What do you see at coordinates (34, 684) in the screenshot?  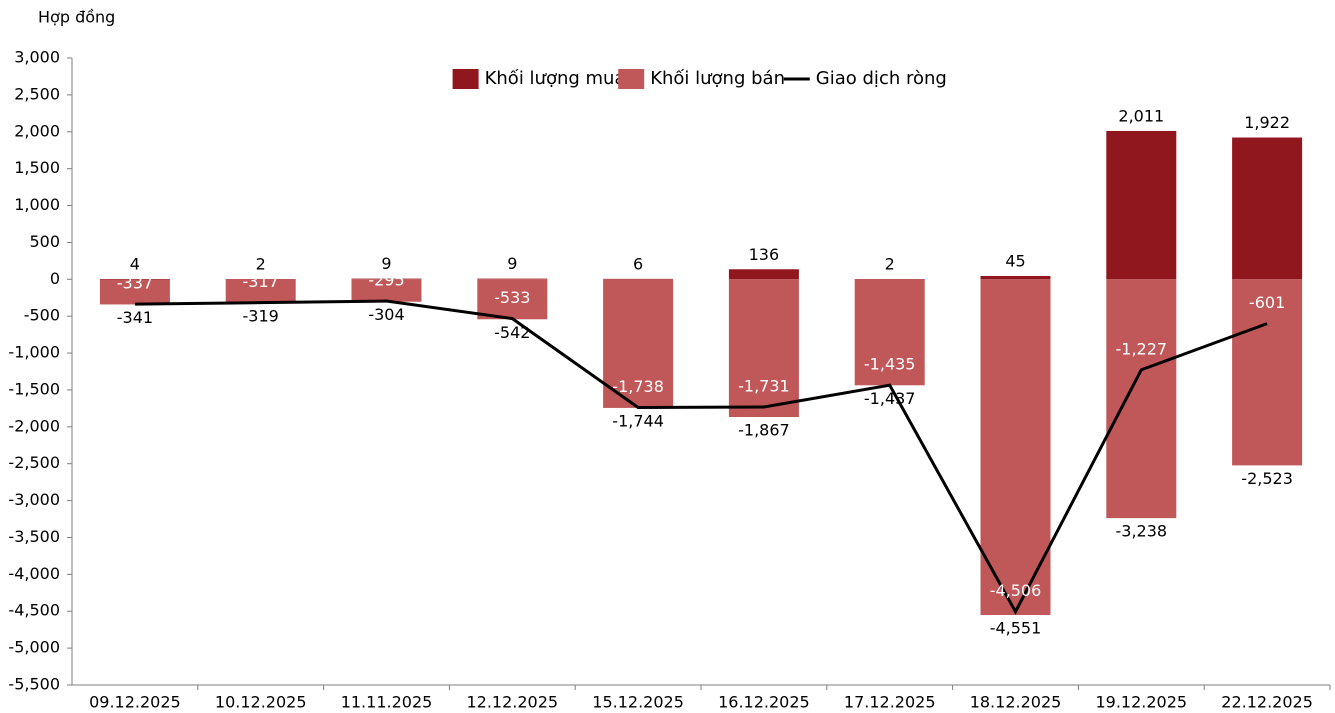 I see `y-tick-label: -5,500` at bounding box center [34, 684].